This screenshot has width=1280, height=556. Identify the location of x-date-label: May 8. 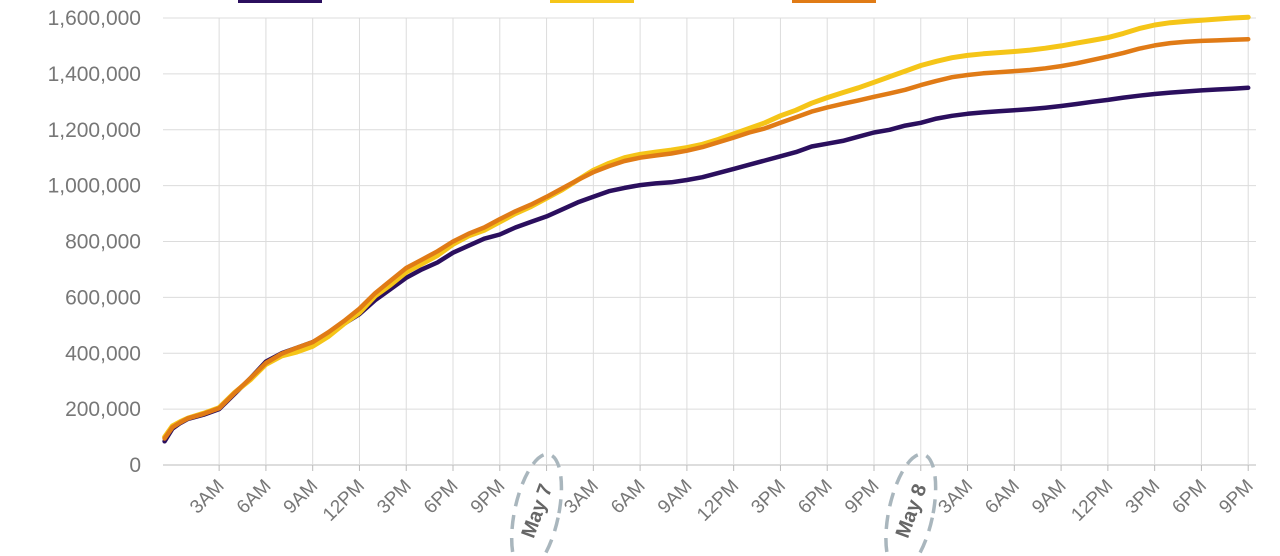
(912, 511).